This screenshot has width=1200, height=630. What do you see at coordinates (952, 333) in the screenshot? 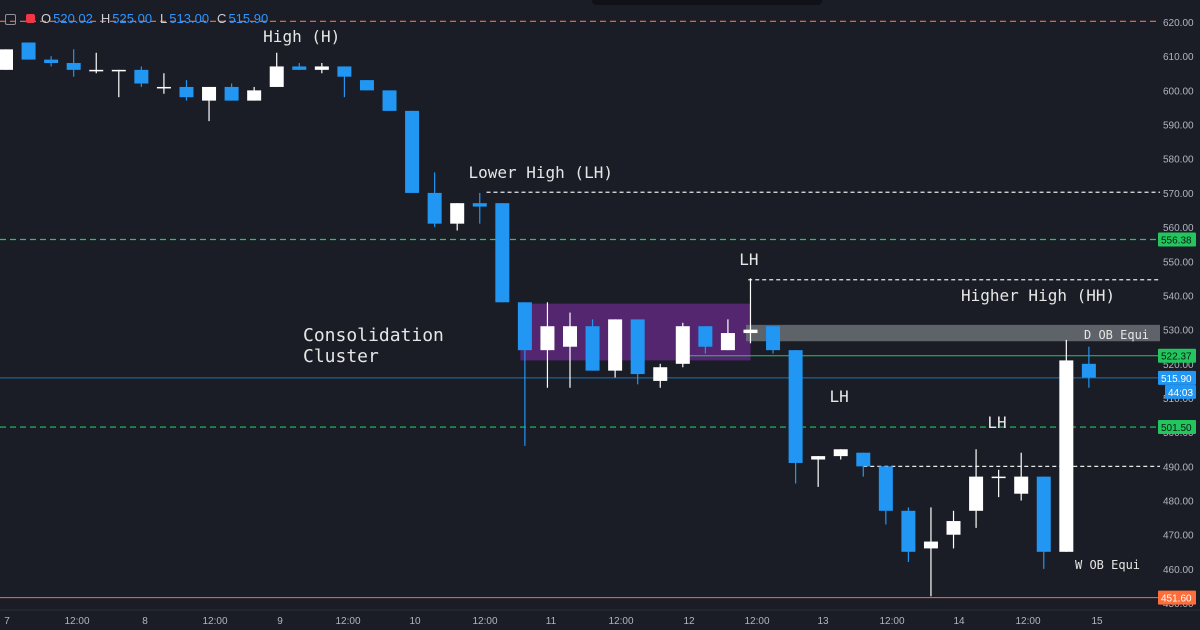
I see `order-block-zone` at bounding box center [952, 333].